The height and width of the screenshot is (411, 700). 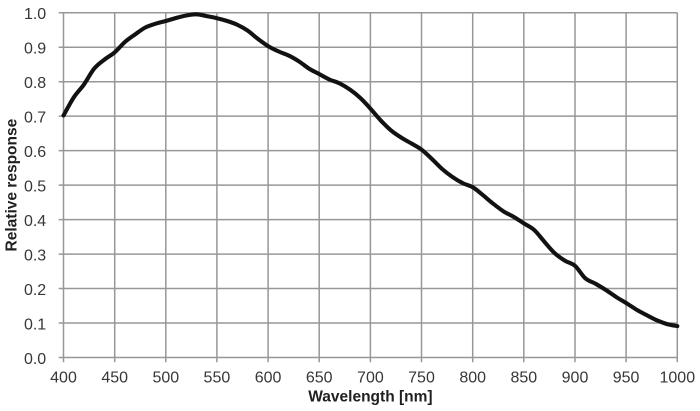 I want to click on svg-text: 0.7, so click(x=35, y=118).